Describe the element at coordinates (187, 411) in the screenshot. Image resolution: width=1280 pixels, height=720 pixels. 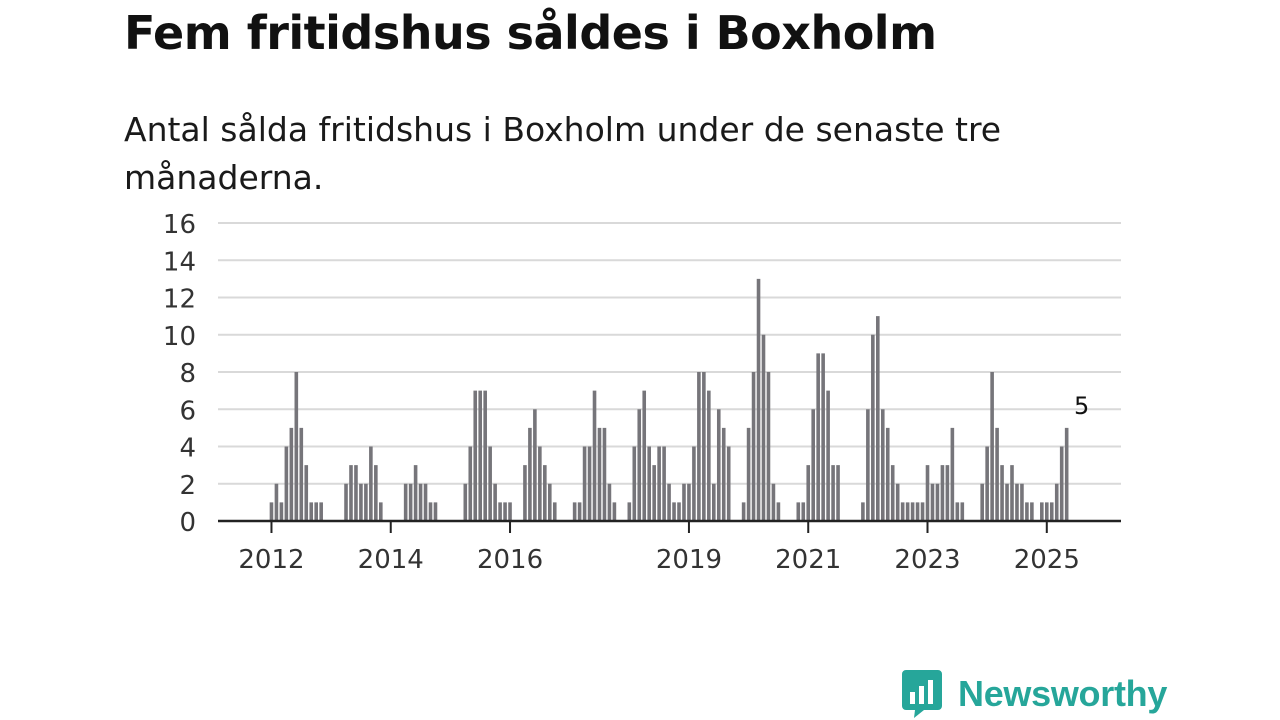
I see `y-tick-label: 6` at that location.